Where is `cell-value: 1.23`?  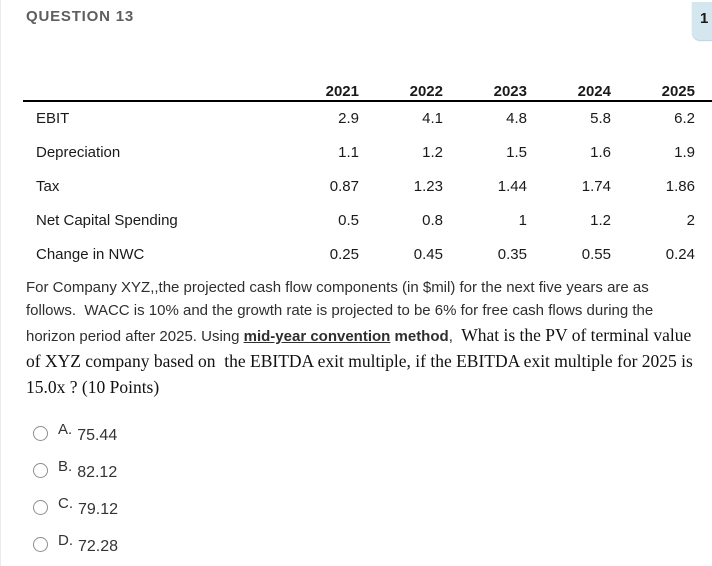
cell-value: 1.23 is located at coordinates (428, 186).